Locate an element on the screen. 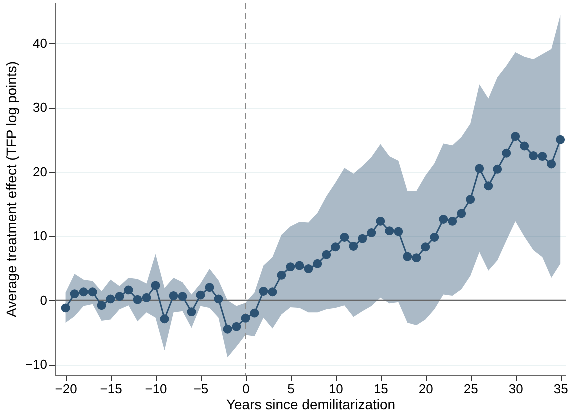 The image size is (576, 416). y-tick-label: 30 is located at coordinates (40, 108).